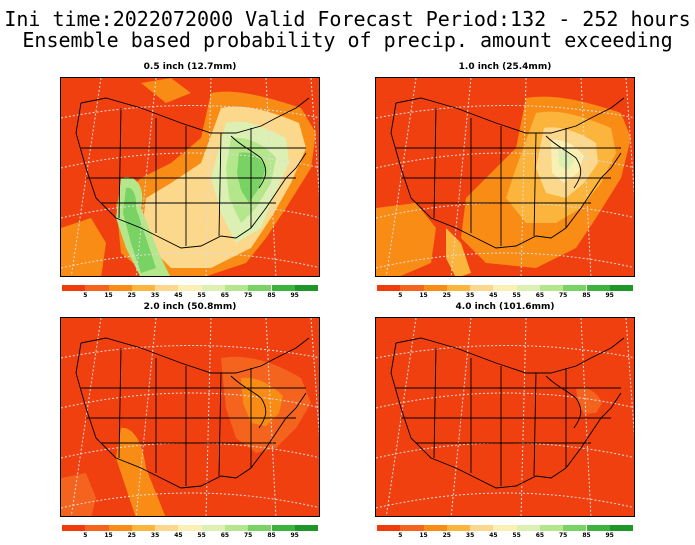 This screenshot has height=545, width=695. I want to click on panel-label: 1.0 inch (25.4mm), so click(505, 67).